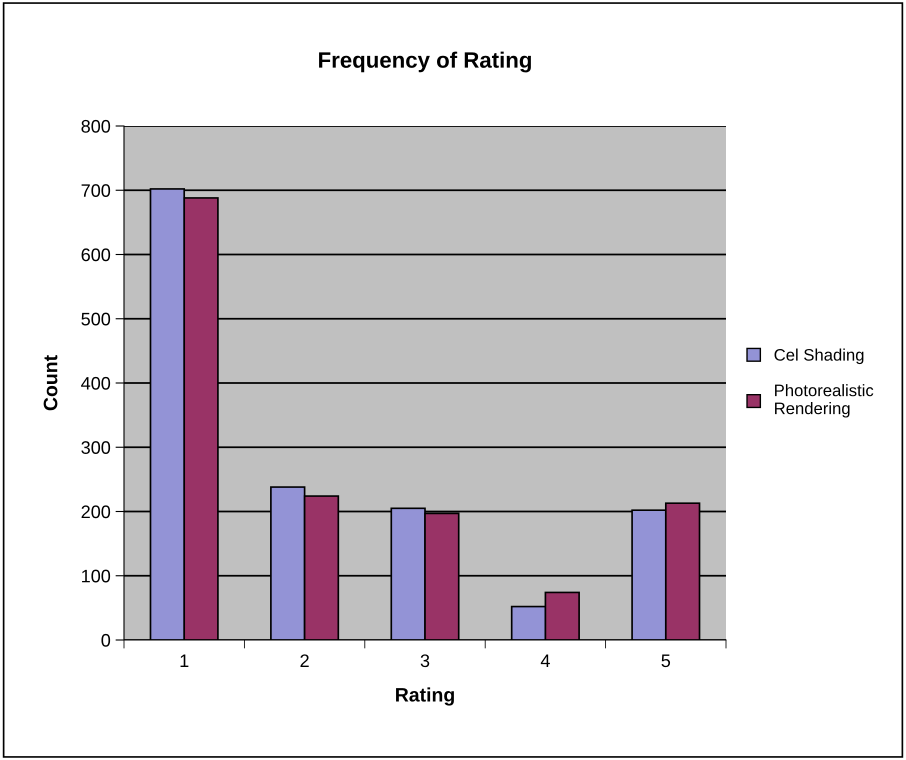  I want to click on x-tick-label: 2, so click(304, 660).